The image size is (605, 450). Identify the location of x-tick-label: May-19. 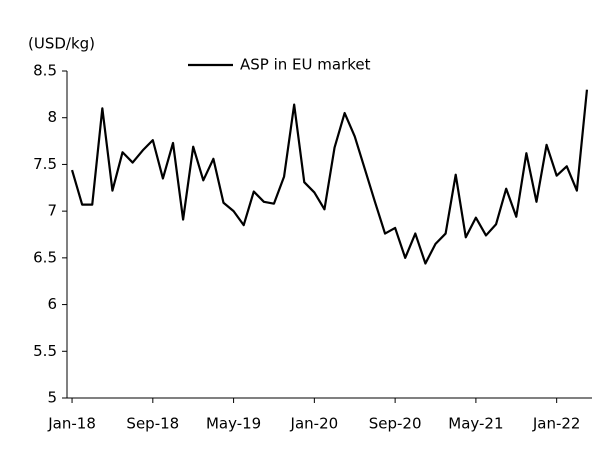
(233, 424).